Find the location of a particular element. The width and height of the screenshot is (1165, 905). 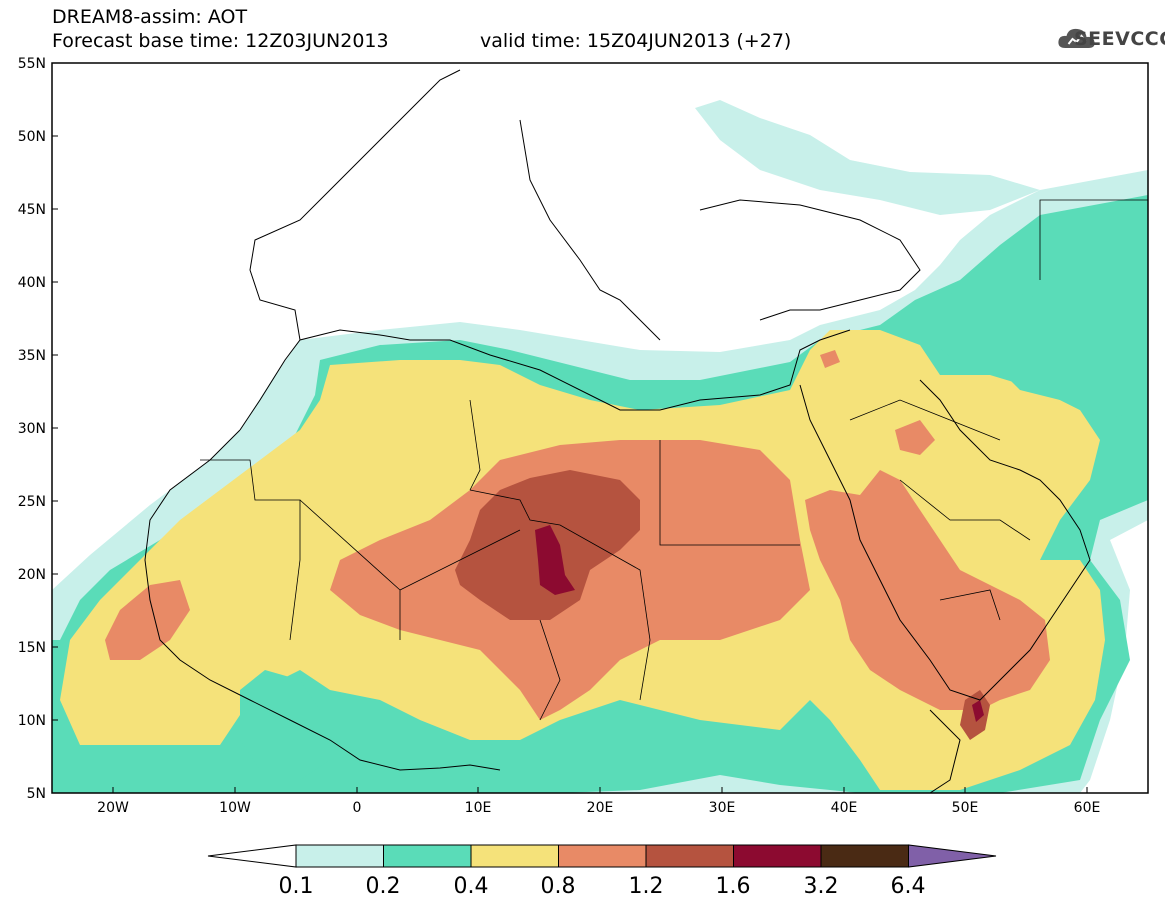

lon-label: 10E is located at coordinates (478, 808).